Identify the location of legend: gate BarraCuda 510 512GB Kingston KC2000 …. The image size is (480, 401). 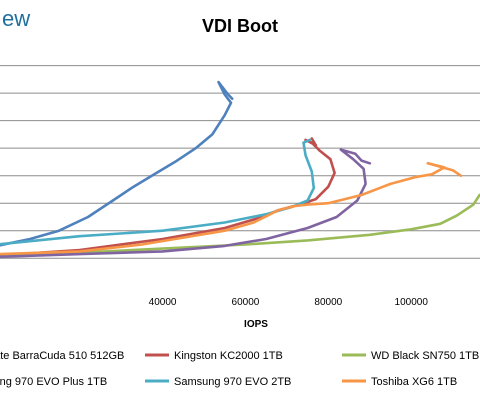
(239, 369).